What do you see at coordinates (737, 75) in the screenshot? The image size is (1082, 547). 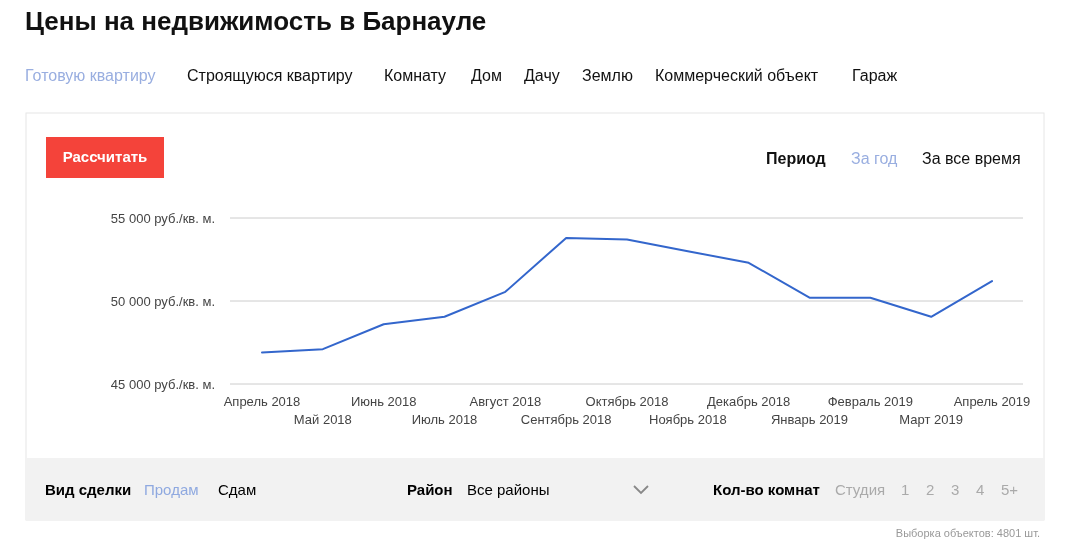 I see `text: Коммерческий объект` at bounding box center [737, 75].